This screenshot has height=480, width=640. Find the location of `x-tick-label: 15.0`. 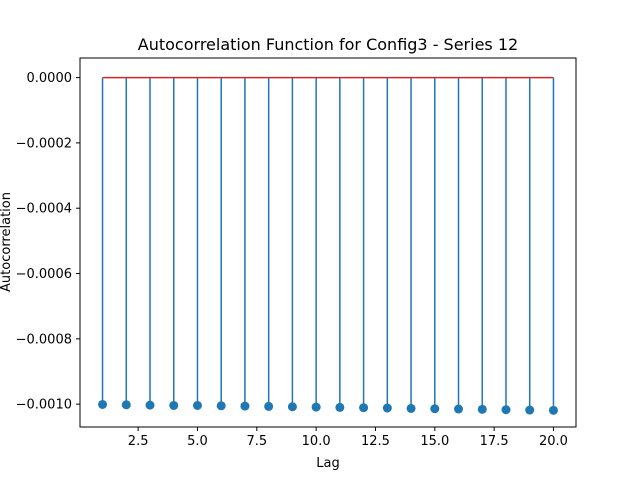

x-tick-label: 15.0 is located at coordinates (434, 441).